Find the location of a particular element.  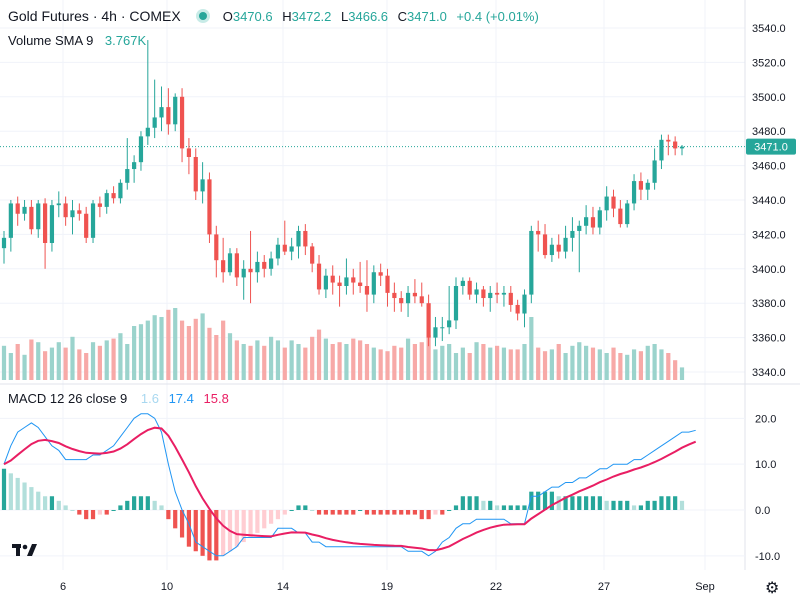

symbol-title: Gold Futures · 4h · COMEX is located at coordinates (94, 16).